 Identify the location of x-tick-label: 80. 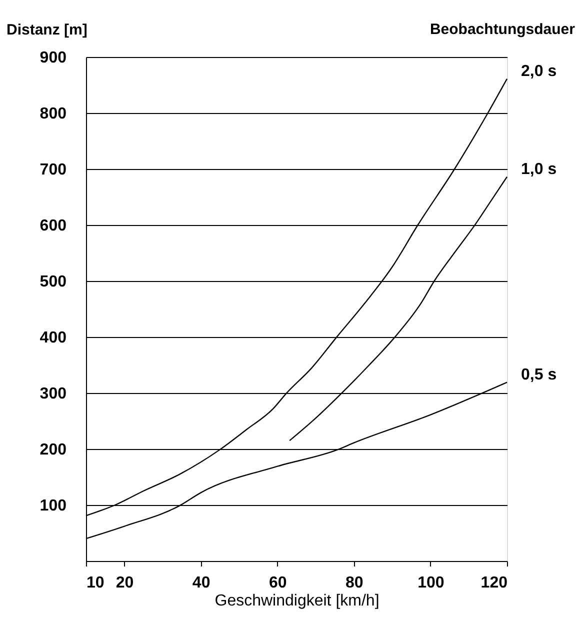
(355, 583).